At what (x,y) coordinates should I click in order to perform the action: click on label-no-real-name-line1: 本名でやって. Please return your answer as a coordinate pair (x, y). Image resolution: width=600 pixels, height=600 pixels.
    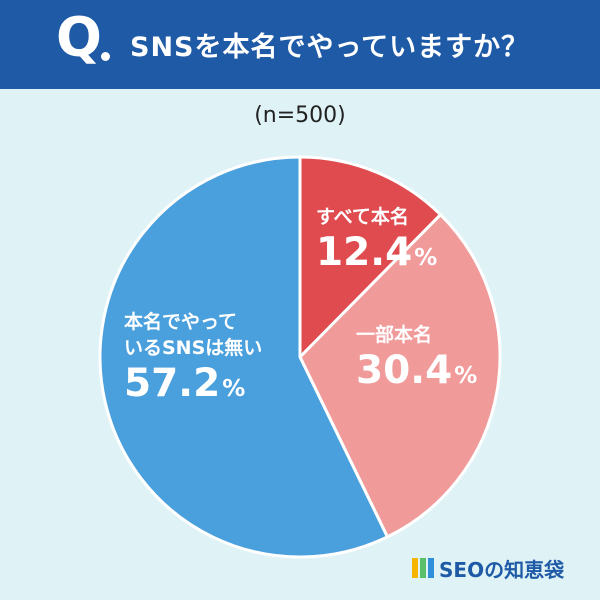
    Looking at the image, I should click on (181, 322).